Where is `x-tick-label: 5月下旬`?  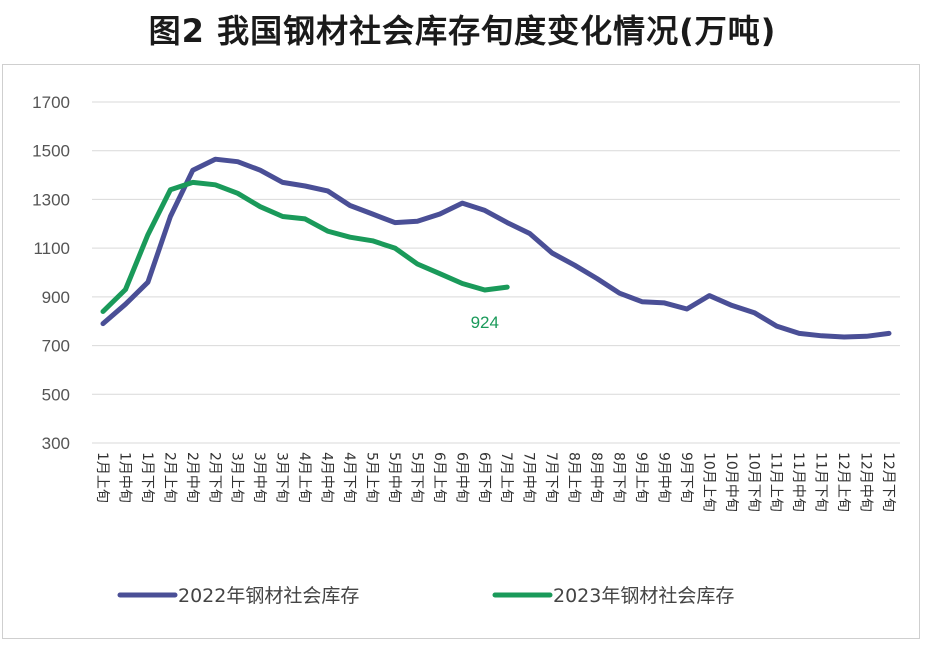
x-tick-label: 5月下旬 is located at coordinates (416, 477).